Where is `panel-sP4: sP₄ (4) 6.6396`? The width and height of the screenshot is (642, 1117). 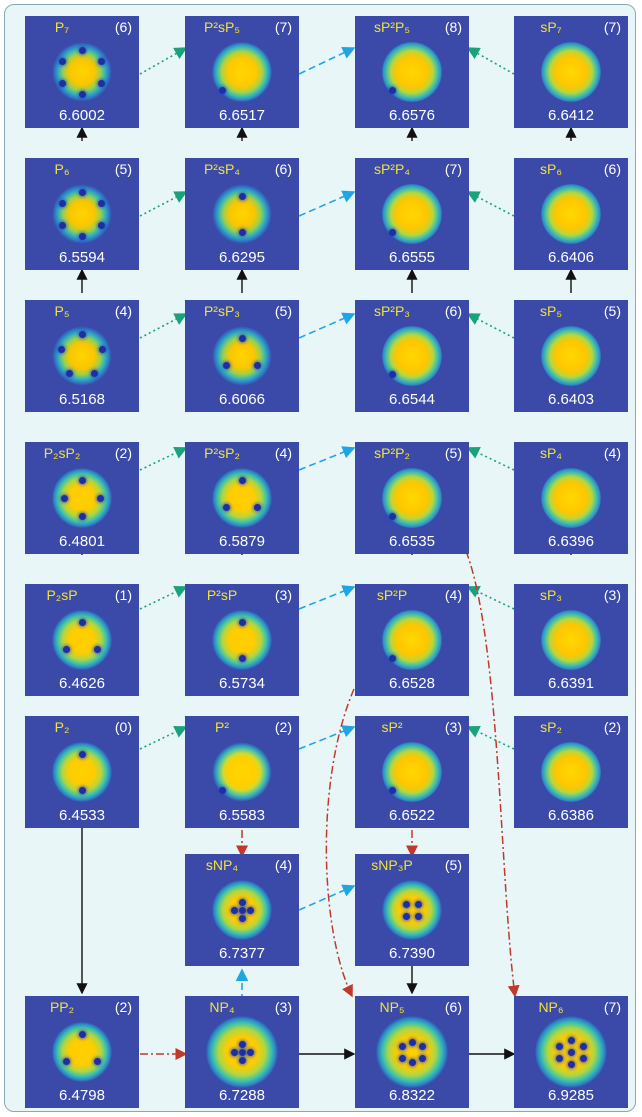 panel-sP4: sP₄ (4) 6.6396 is located at coordinates (571, 498).